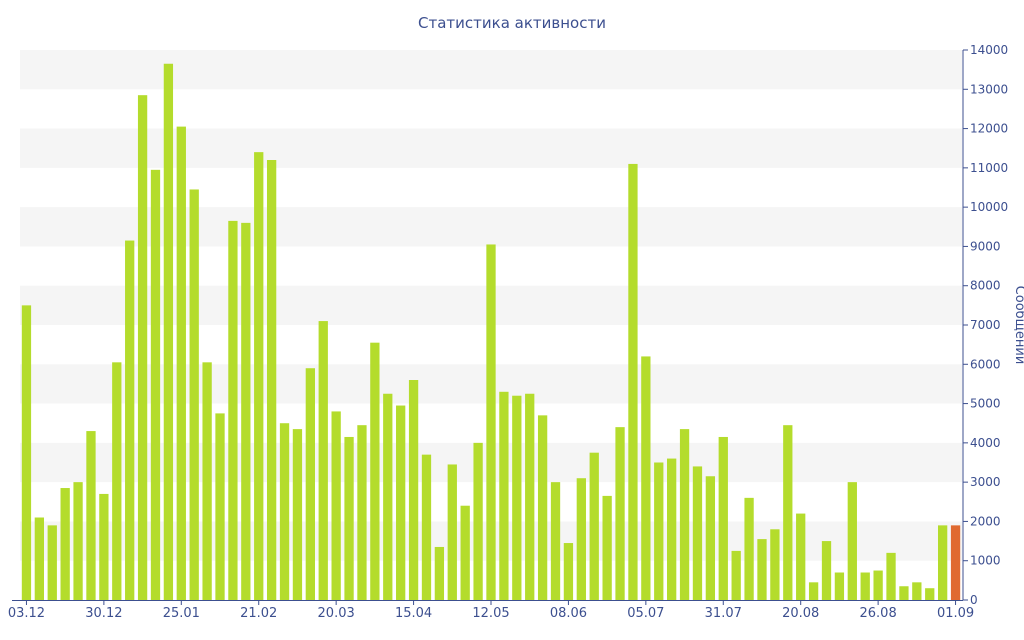  Describe the element at coordinates (800, 613) in the screenshot. I see `x-tick-label: 20.08` at that location.